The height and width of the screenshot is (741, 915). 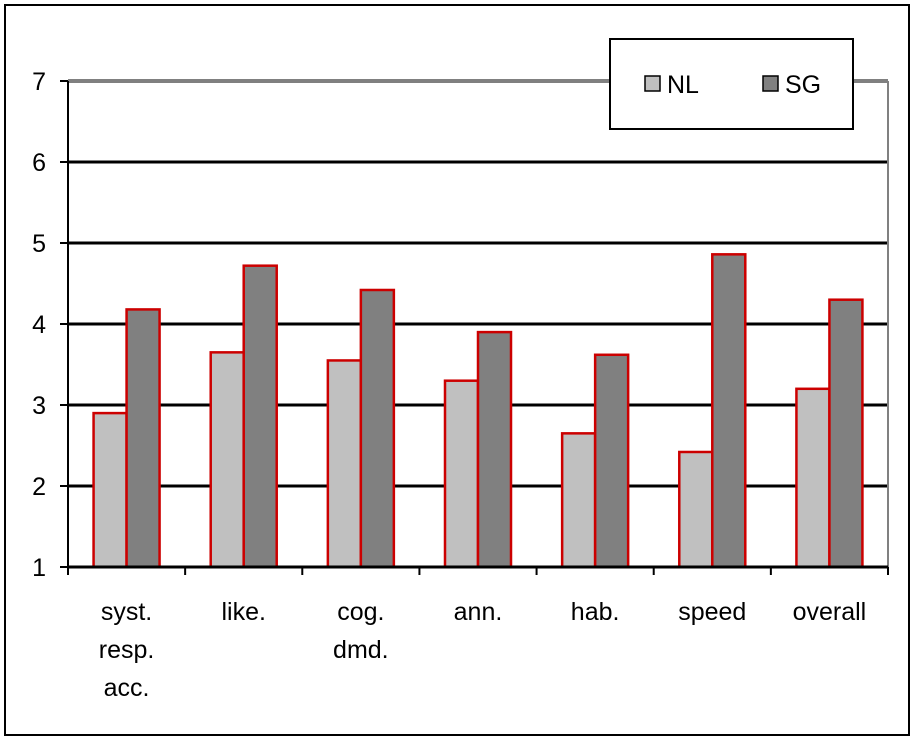 I want to click on legend-box, so click(x=731, y=84).